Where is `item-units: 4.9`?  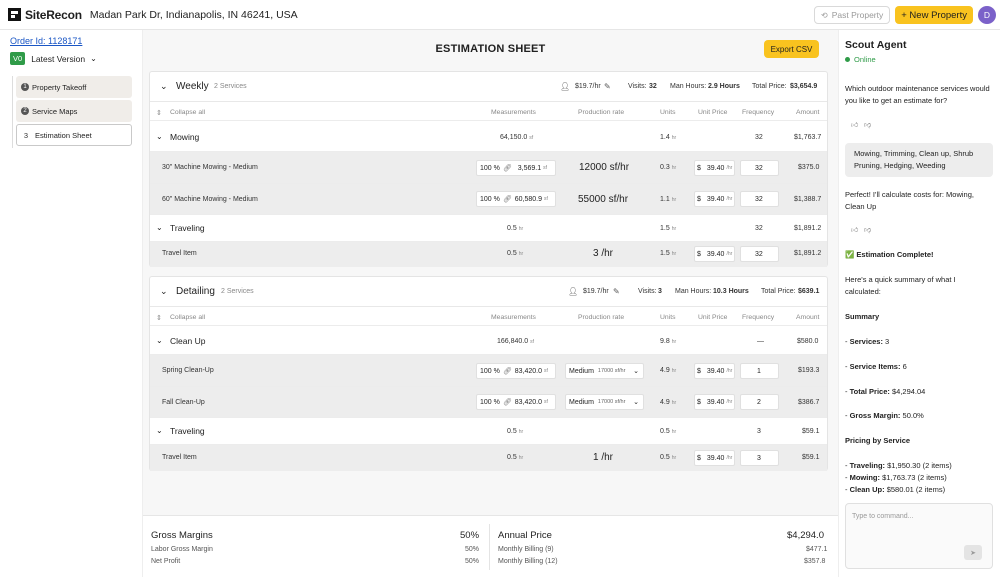 item-units: 4.9 is located at coordinates (665, 402).